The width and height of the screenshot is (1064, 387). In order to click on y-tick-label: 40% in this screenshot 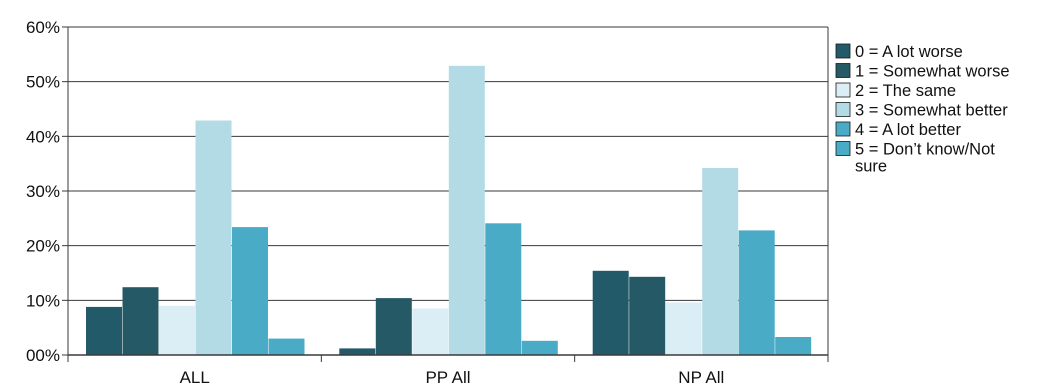, I will do `click(43, 136)`.